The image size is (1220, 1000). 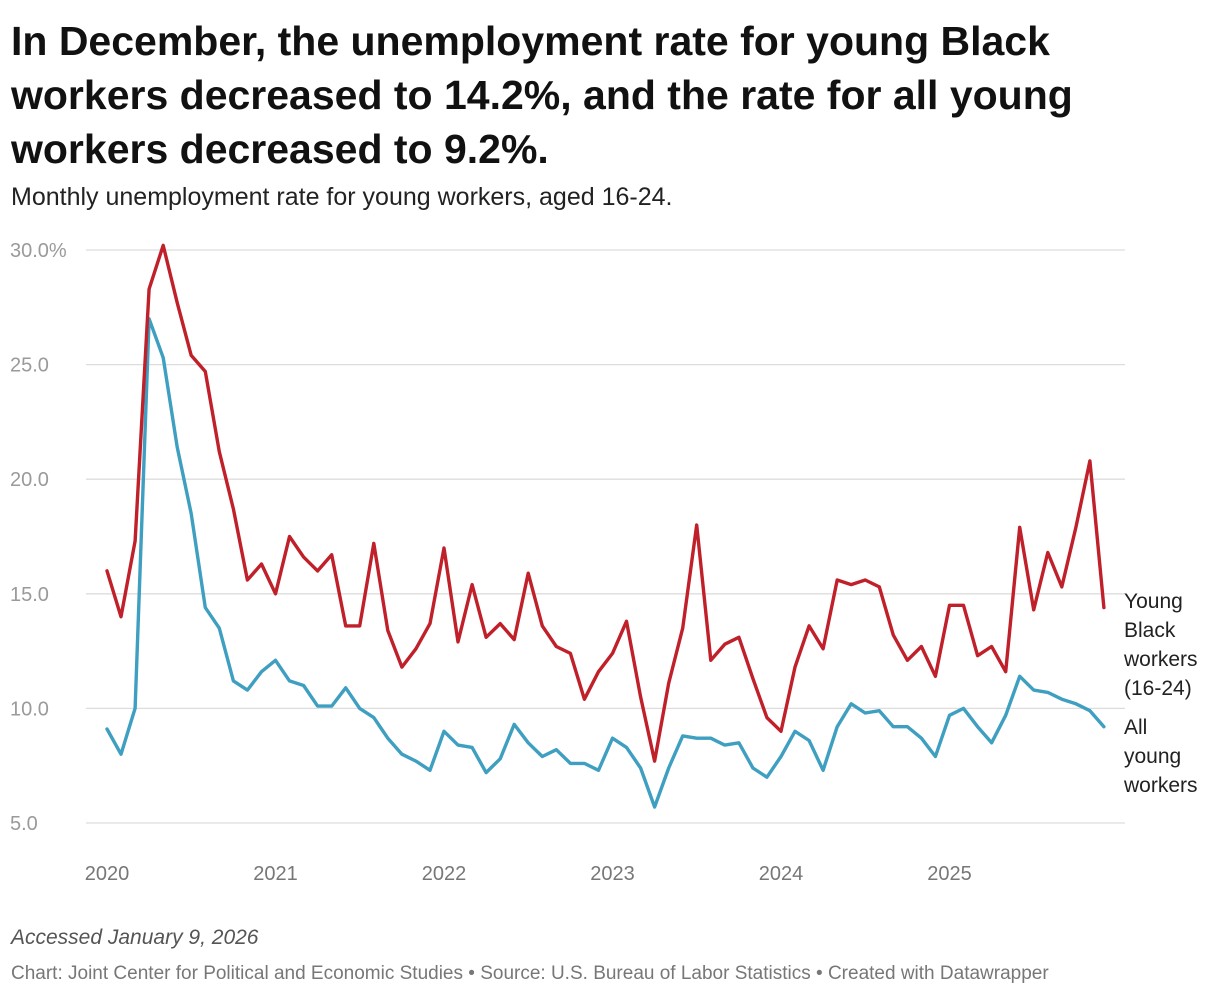 What do you see at coordinates (781, 874) in the screenshot?
I see `x-tick-label: 2024` at bounding box center [781, 874].